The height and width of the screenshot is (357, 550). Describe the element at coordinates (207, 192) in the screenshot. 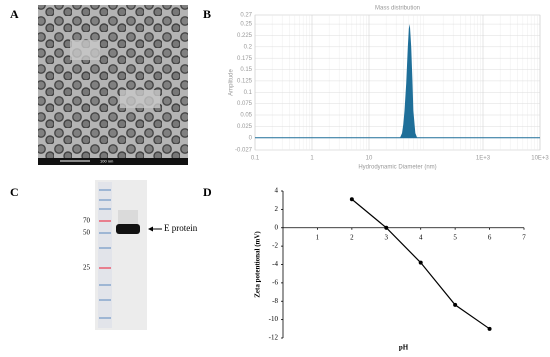

I see `panel-label: D` at that location.